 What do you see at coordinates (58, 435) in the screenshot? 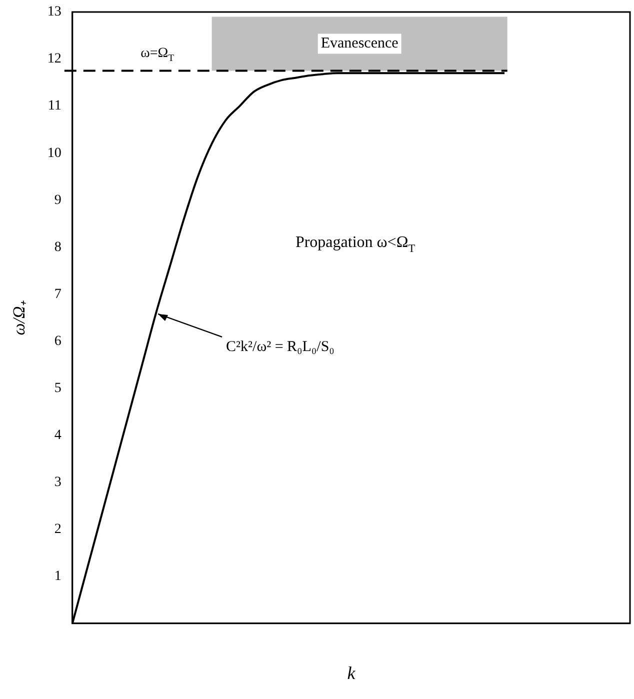
I see `y-tick-label: 4` at bounding box center [58, 435].